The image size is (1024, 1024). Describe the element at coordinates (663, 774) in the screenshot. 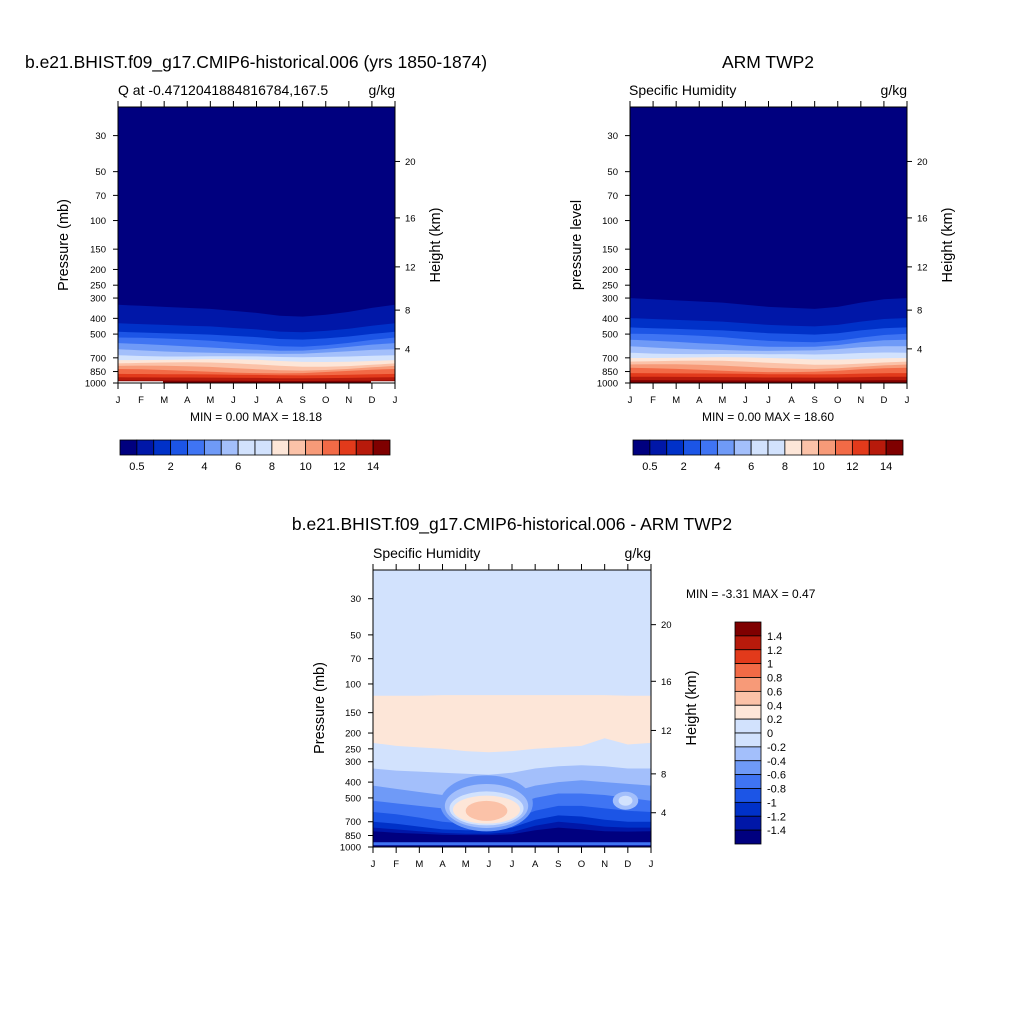

I see `y-tick-label-right: 8` at that location.